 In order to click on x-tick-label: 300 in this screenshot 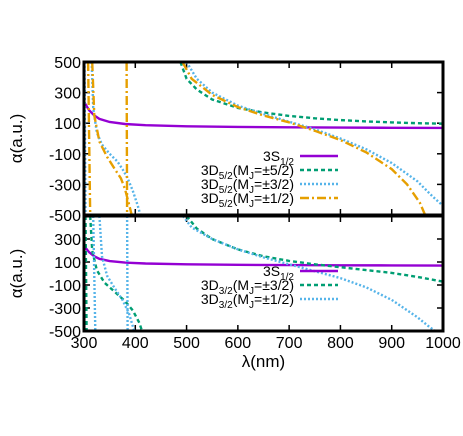, I will do `click(84, 343)`.